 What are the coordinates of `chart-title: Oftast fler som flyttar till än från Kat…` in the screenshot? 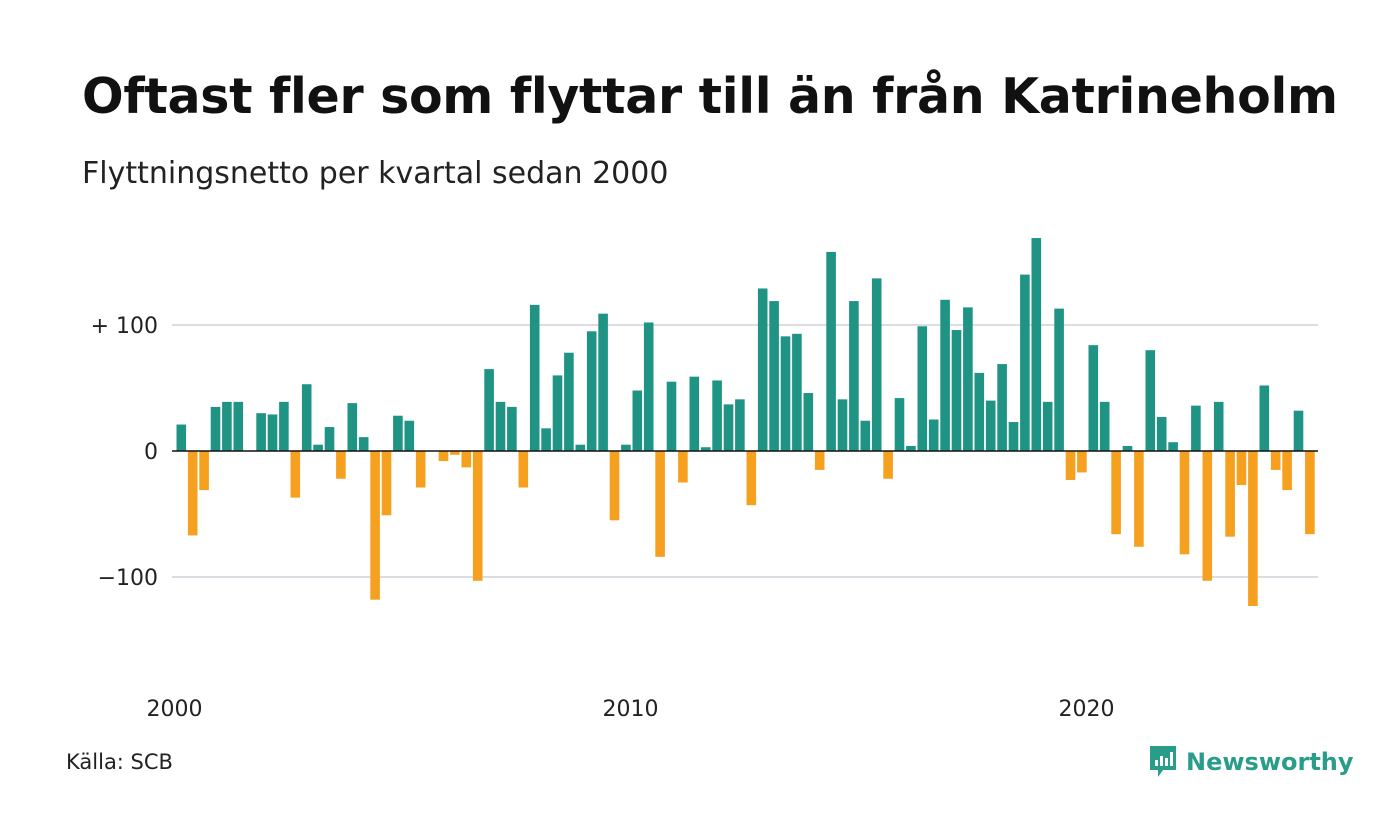 It's located at (710, 96).